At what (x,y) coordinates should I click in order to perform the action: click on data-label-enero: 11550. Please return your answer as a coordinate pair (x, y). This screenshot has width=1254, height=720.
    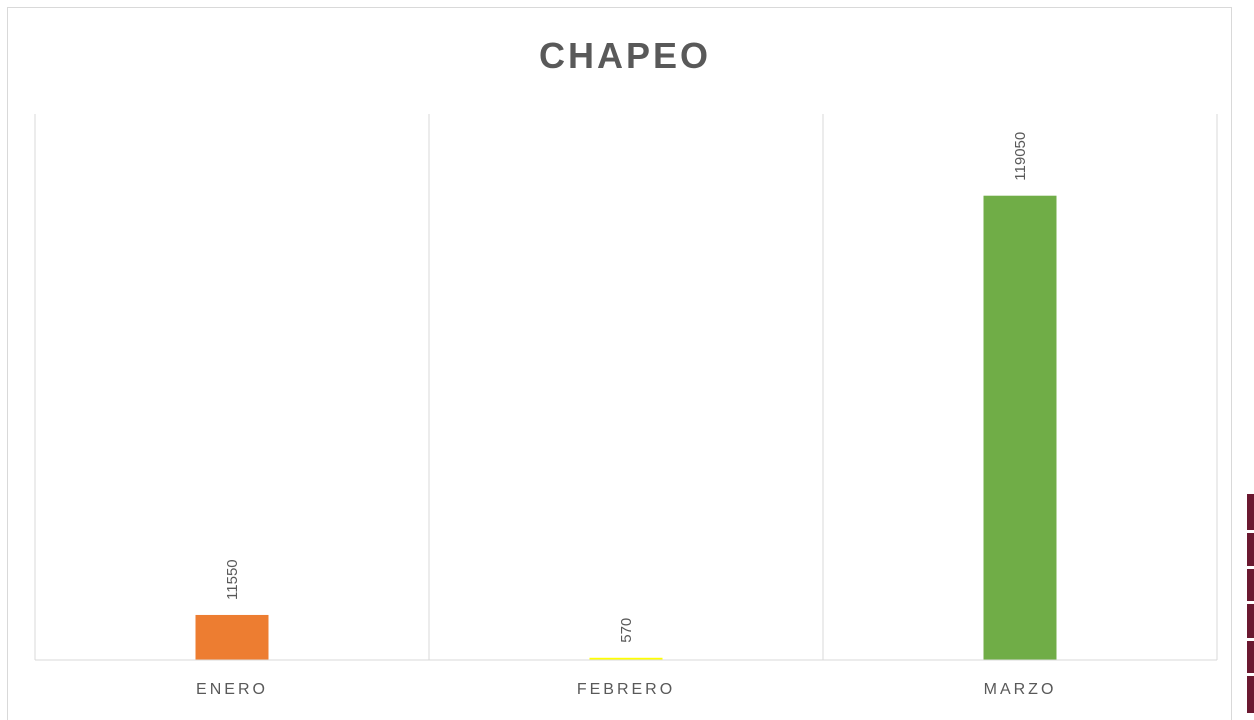
    Looking at the image, I should click on (232, 579).